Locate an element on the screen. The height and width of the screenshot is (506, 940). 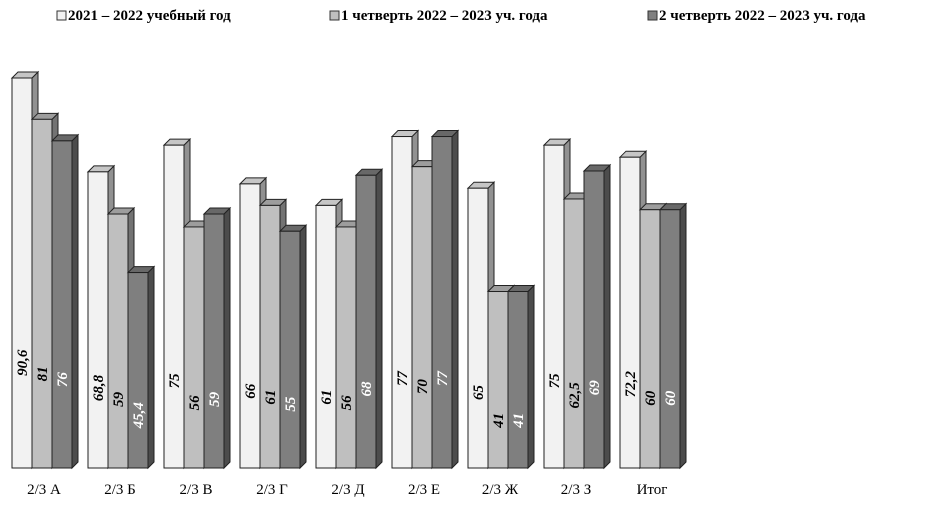
data-label: 66 is located at coordinates (251, 391).